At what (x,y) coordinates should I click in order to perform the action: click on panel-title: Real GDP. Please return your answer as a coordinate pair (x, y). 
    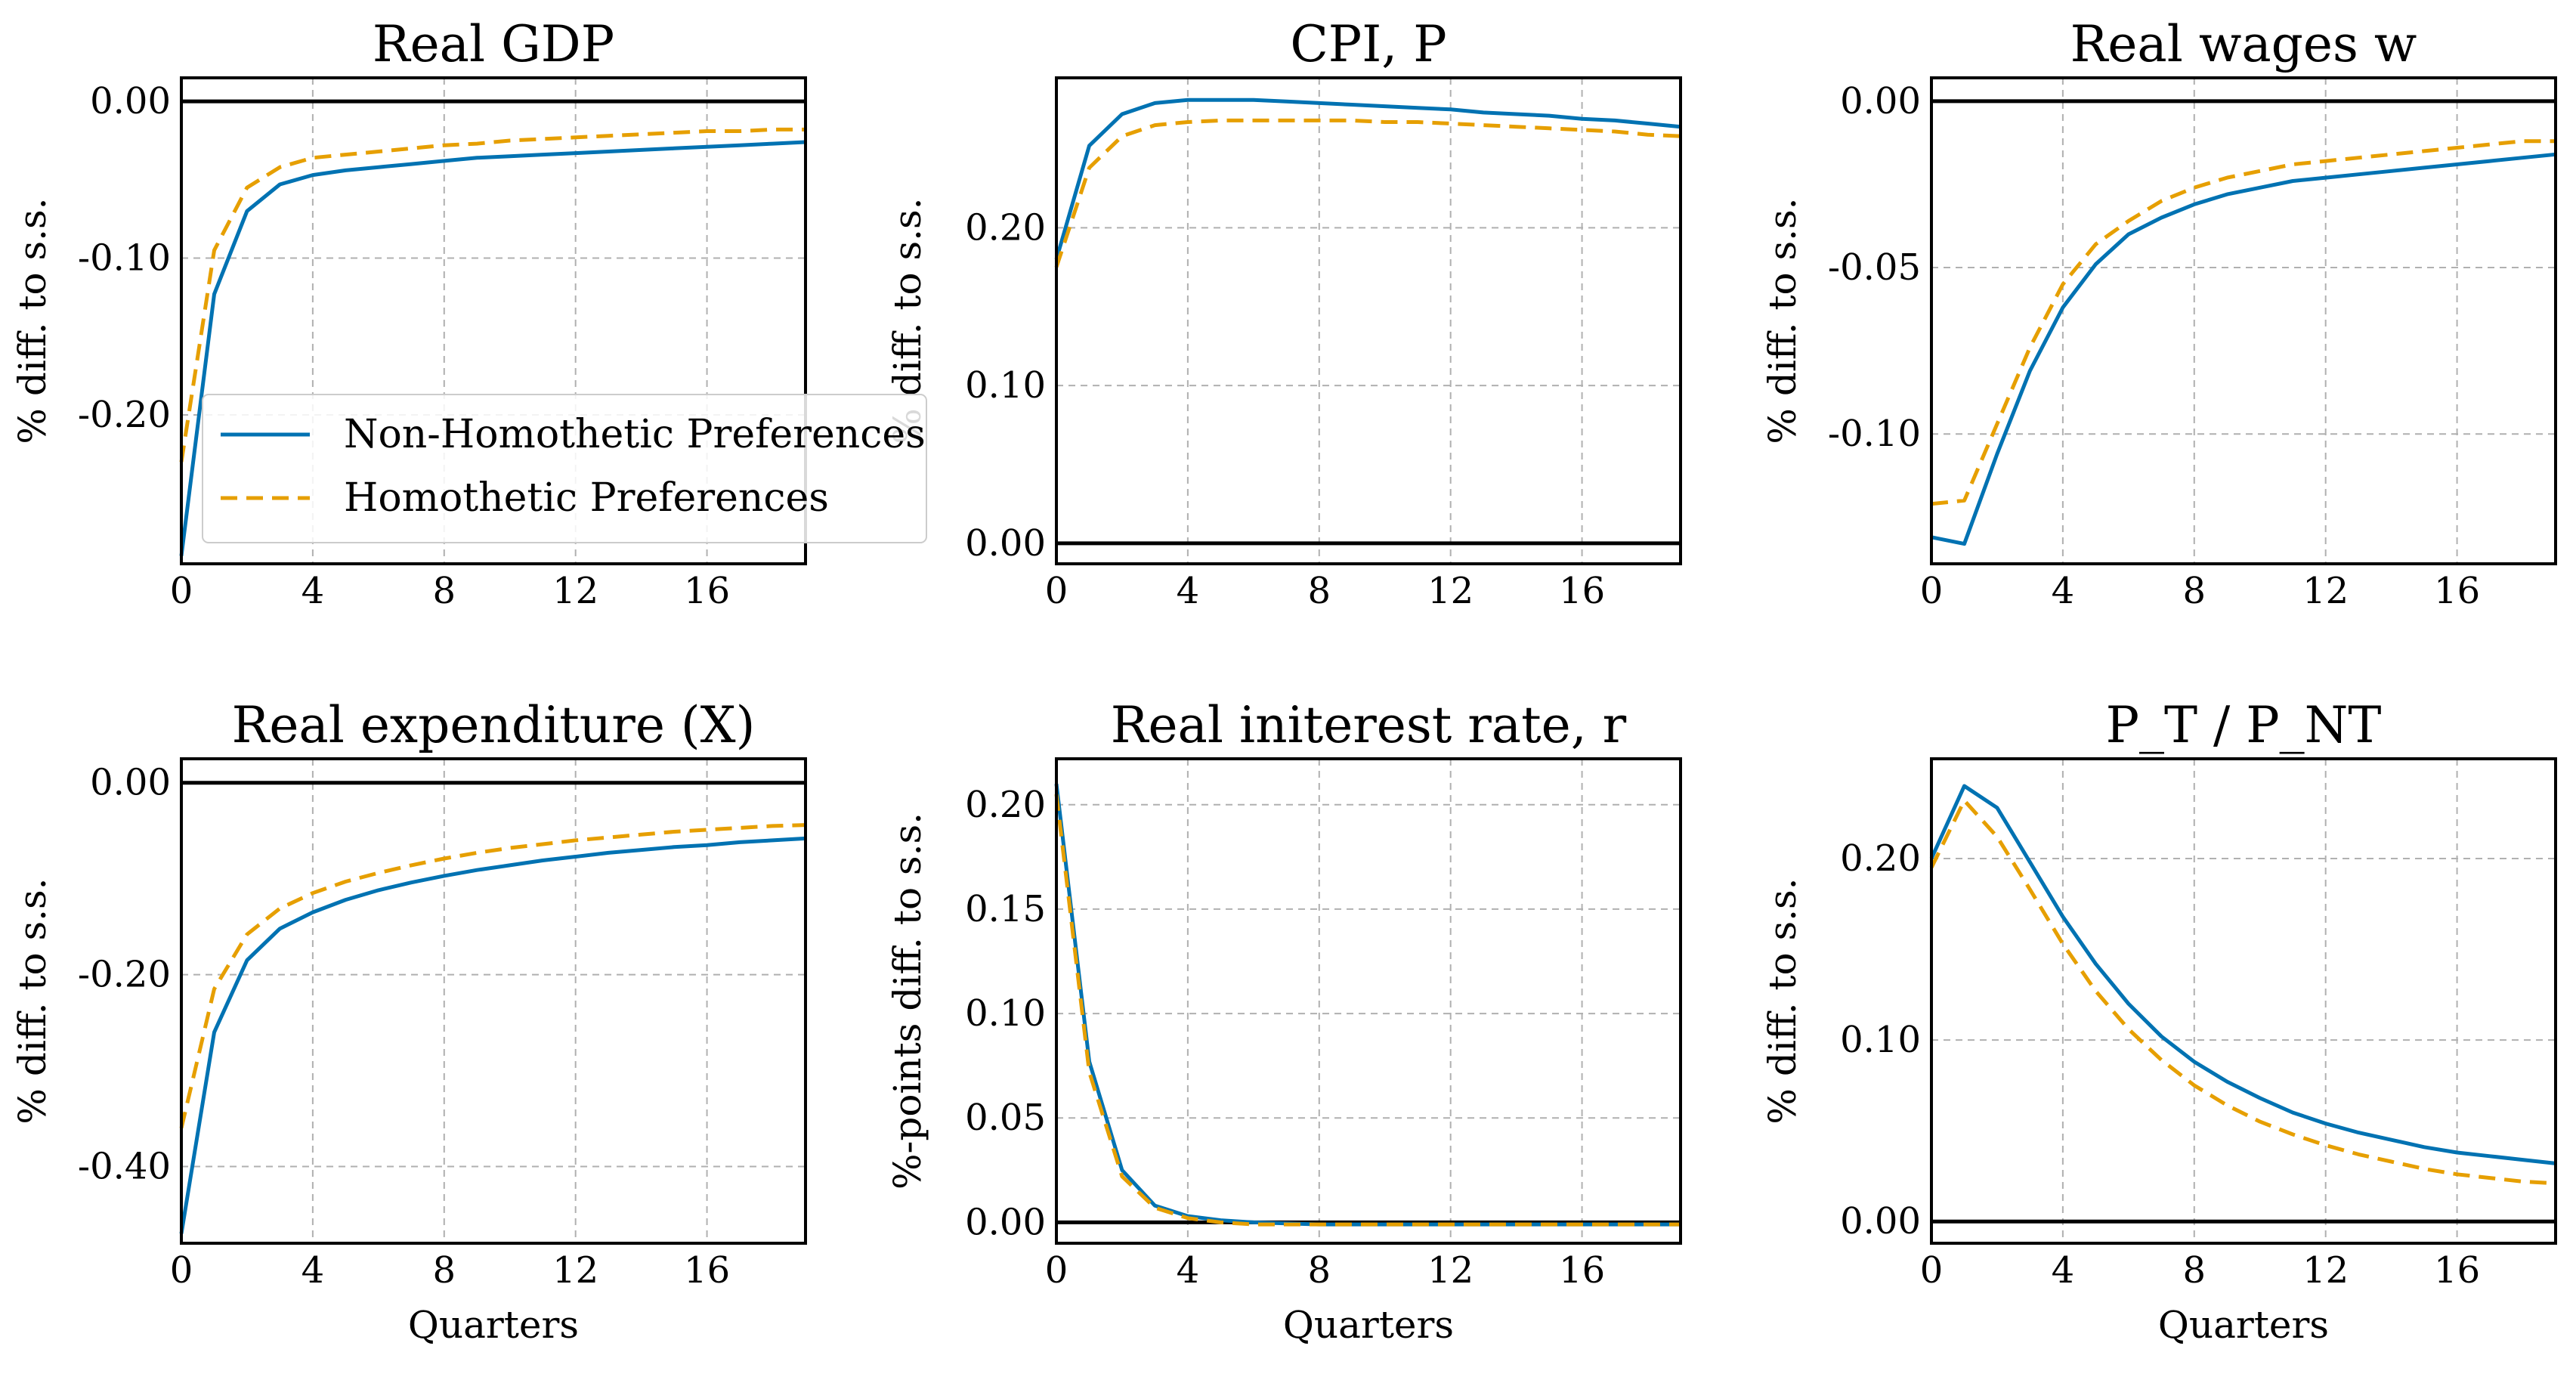
    Looking at the image, I should click on (493, 44).